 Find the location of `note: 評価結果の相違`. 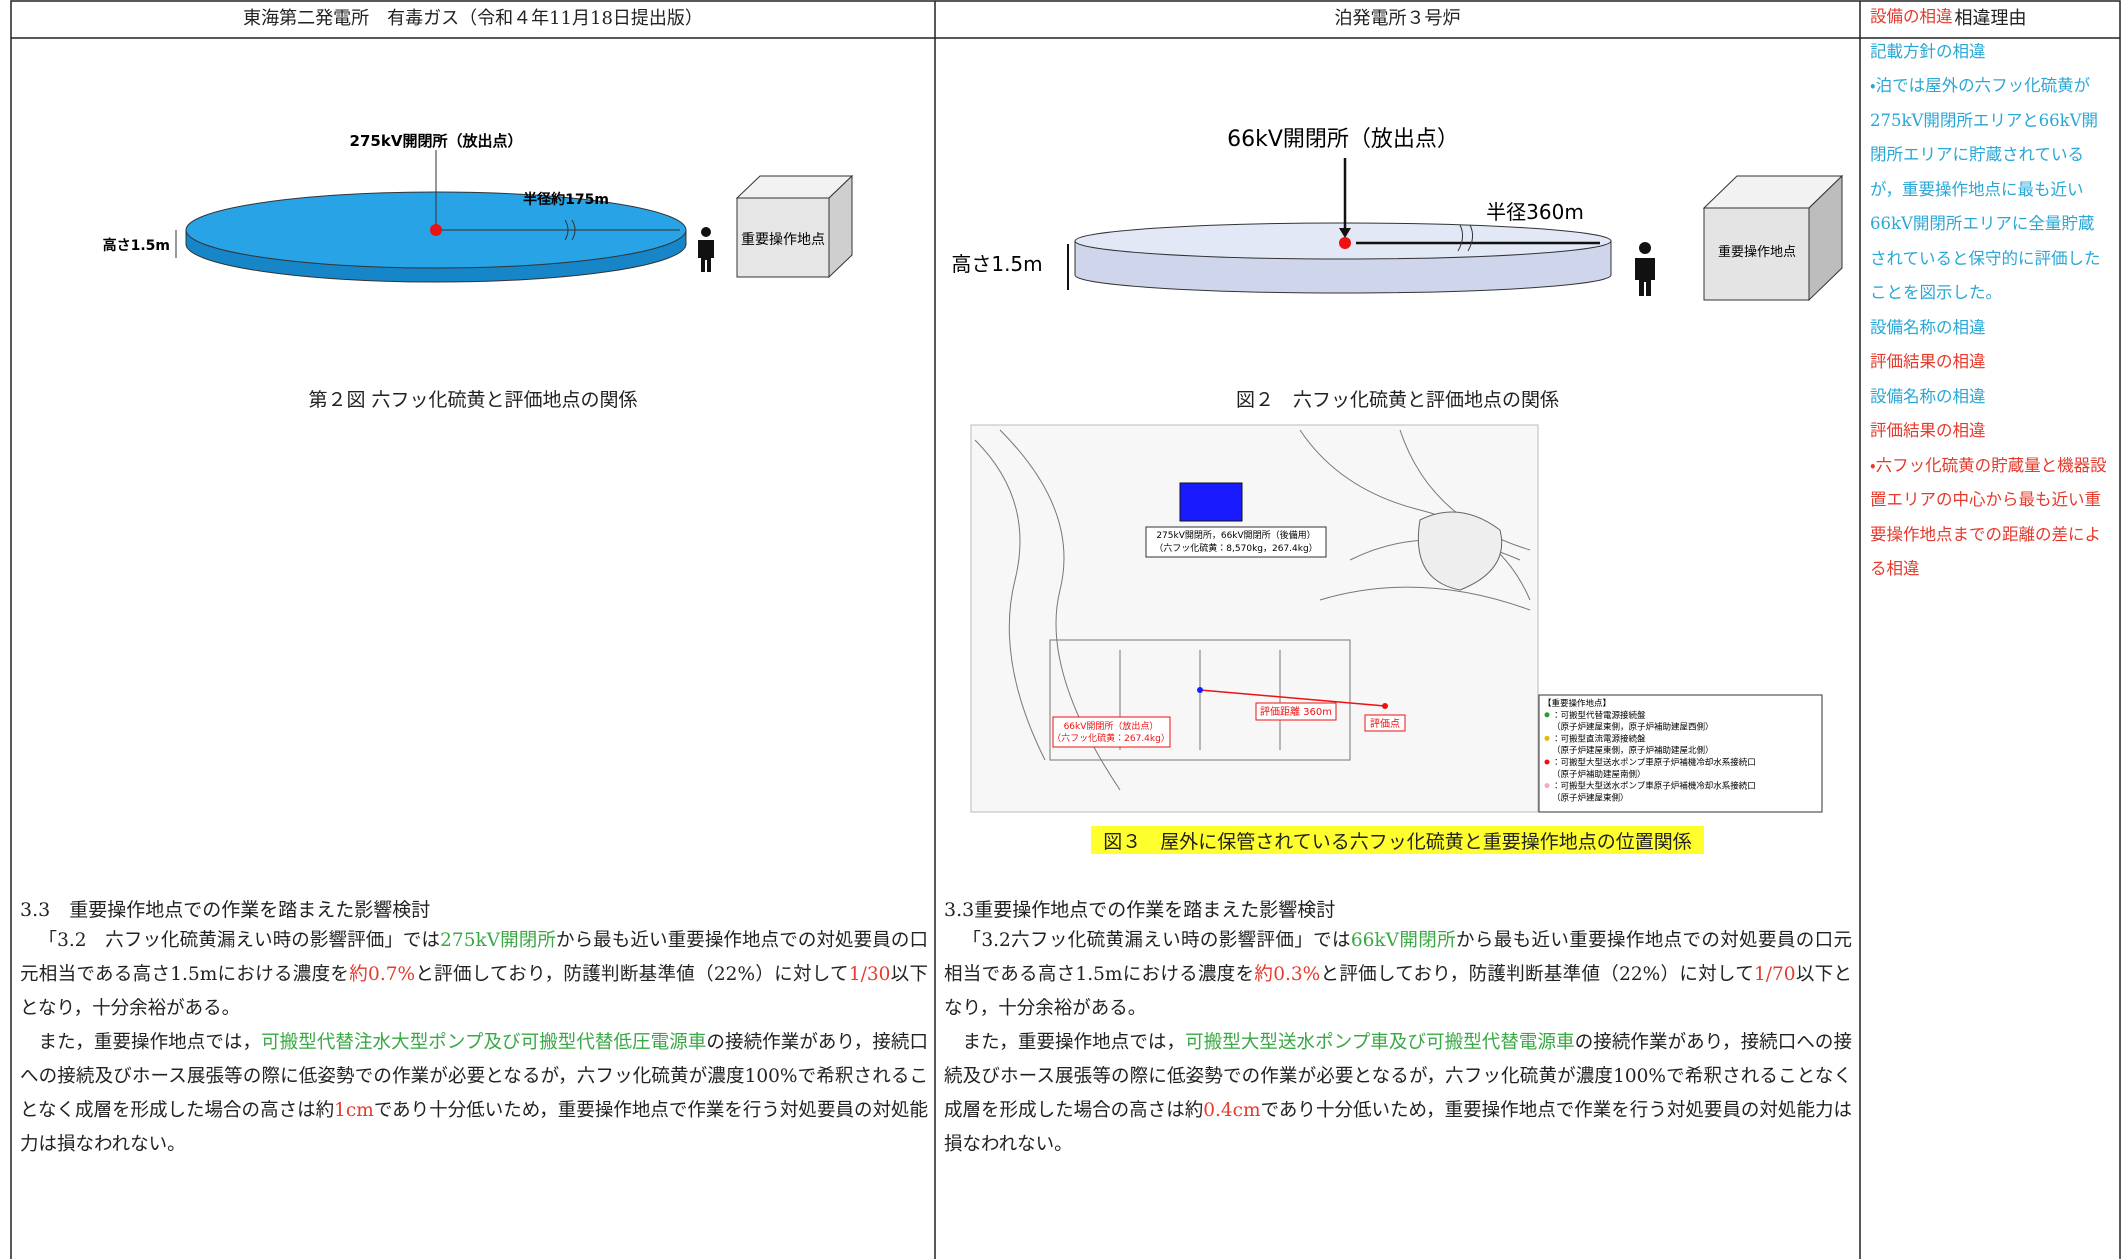

note: 評価結果の相違 is located at coordinates (1990, 362).